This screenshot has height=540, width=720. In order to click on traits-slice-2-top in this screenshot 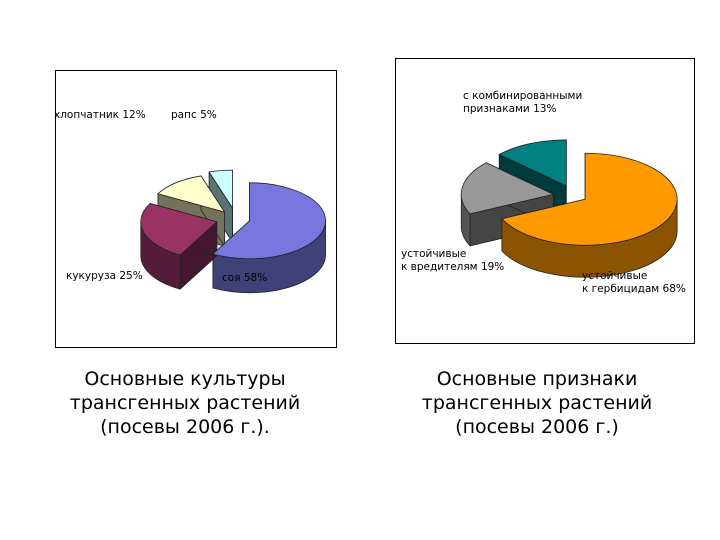, I will do `click(532, 163)`.